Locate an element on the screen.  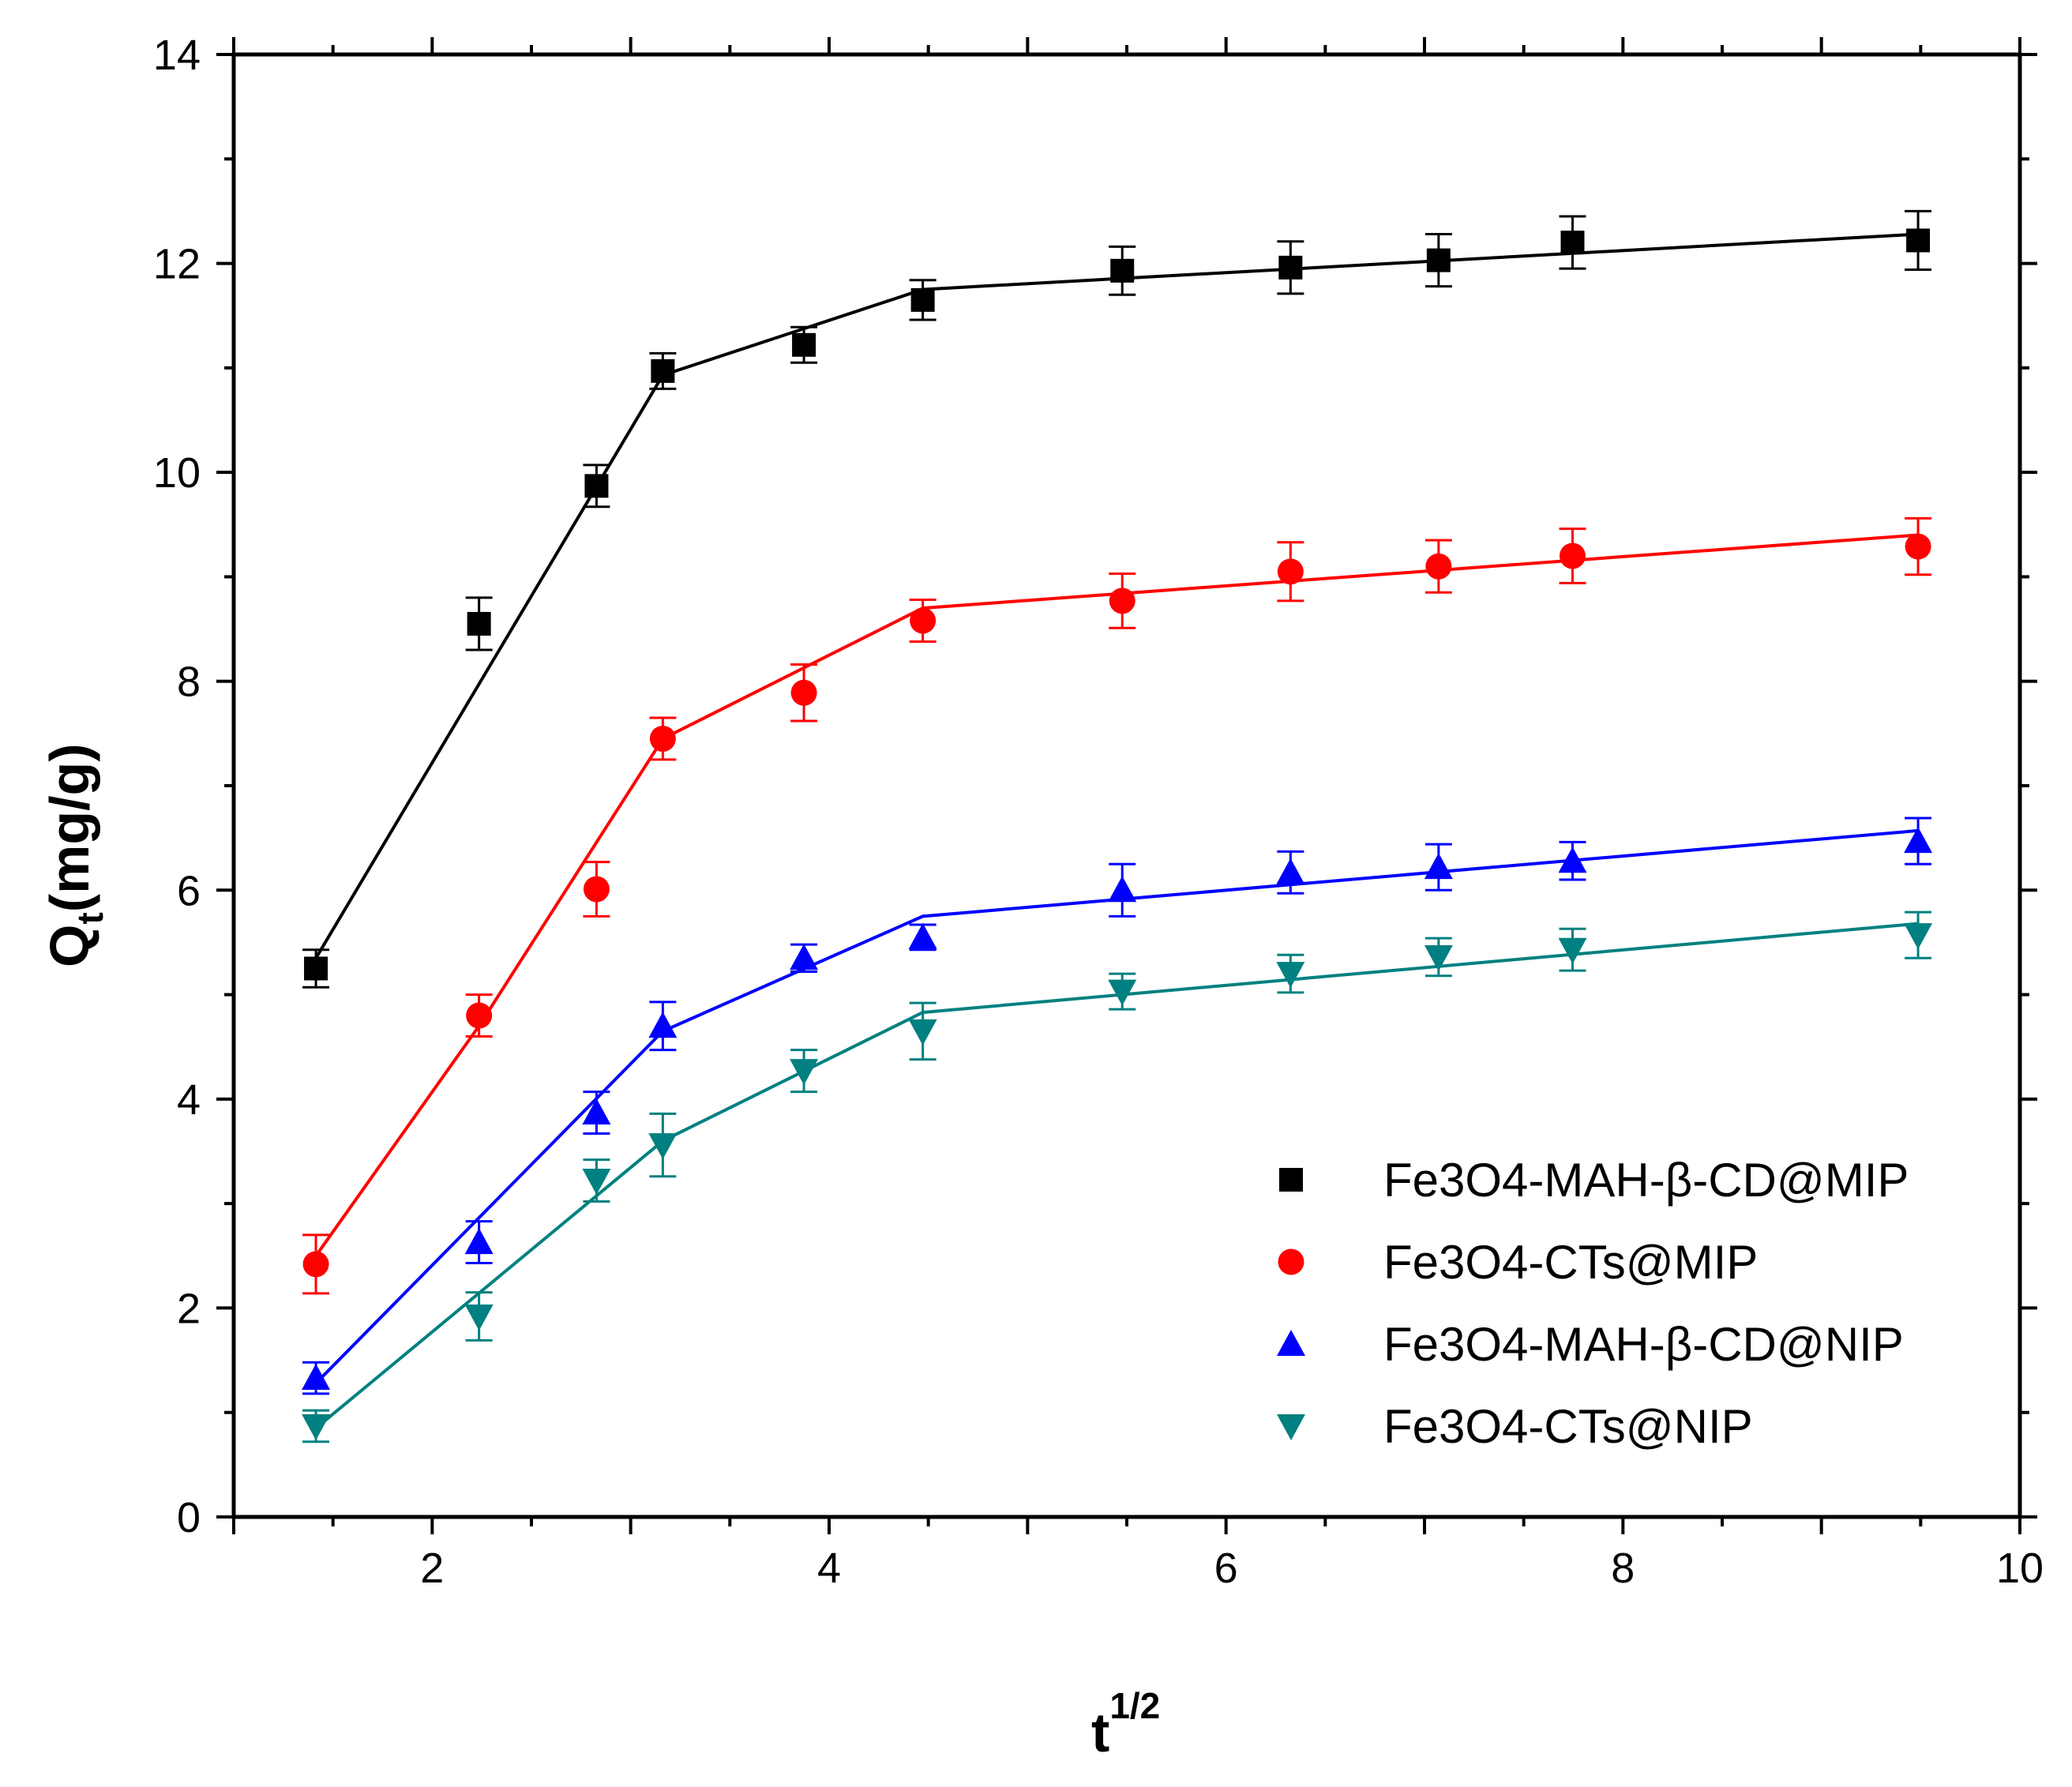
legend-item-0: Fe3O4-MAH-β-CD@MIP is located at coordinates (1594, 1180).